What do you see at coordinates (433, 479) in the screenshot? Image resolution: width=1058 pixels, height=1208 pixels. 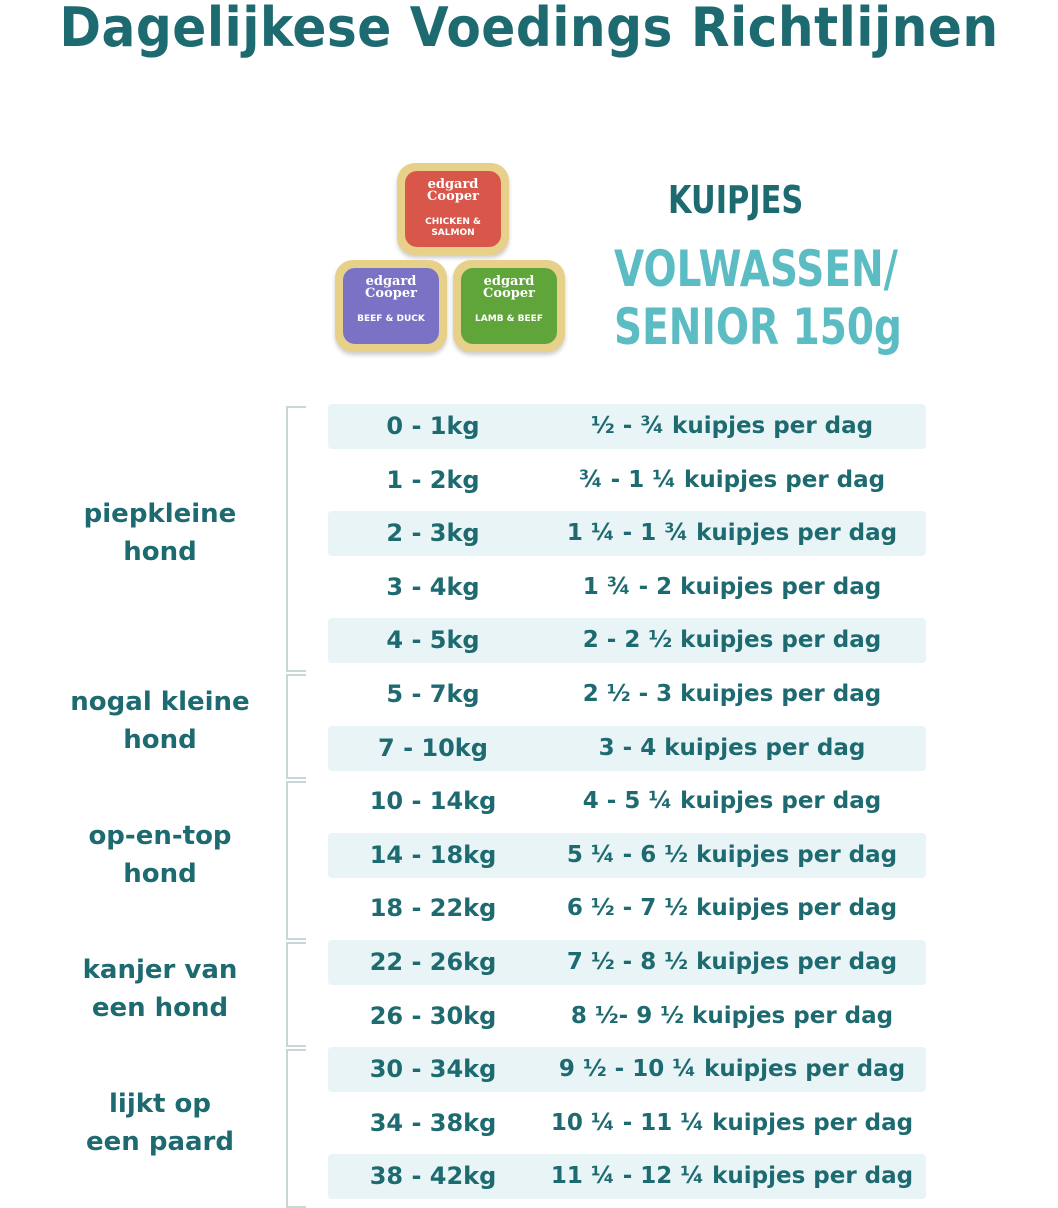 I see `weight-range: 1 - 2kg` at bounding box center [433, 479].